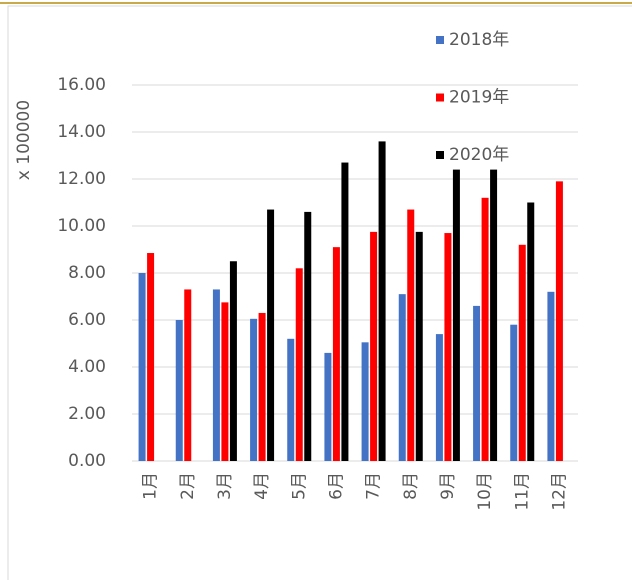 This screenshot has height=580, width=632. What do you see at coordinates (336, 486) in the screenshot?
I see `x-tick-label: 6月` at bounding box center [336, 486].